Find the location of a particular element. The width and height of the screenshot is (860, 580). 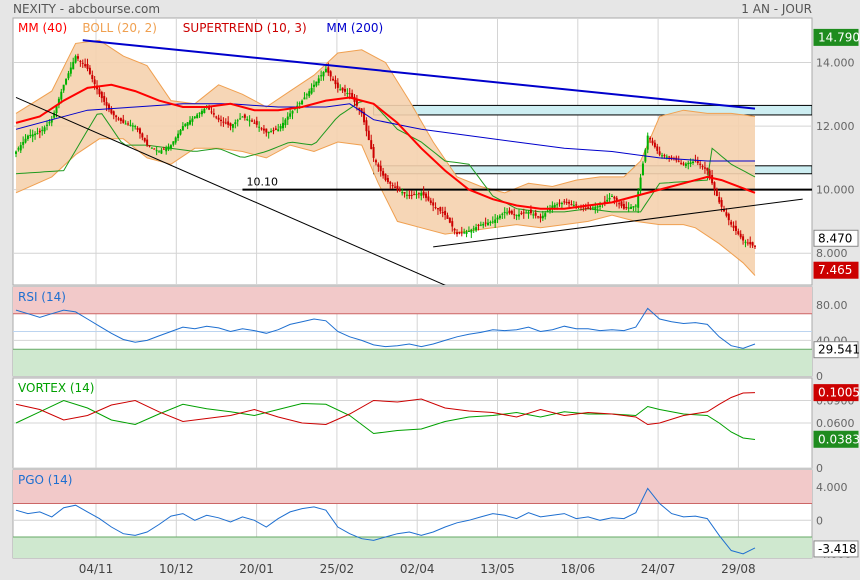

vortex-ytick-label: 0 is located at coordinates (819, 468).